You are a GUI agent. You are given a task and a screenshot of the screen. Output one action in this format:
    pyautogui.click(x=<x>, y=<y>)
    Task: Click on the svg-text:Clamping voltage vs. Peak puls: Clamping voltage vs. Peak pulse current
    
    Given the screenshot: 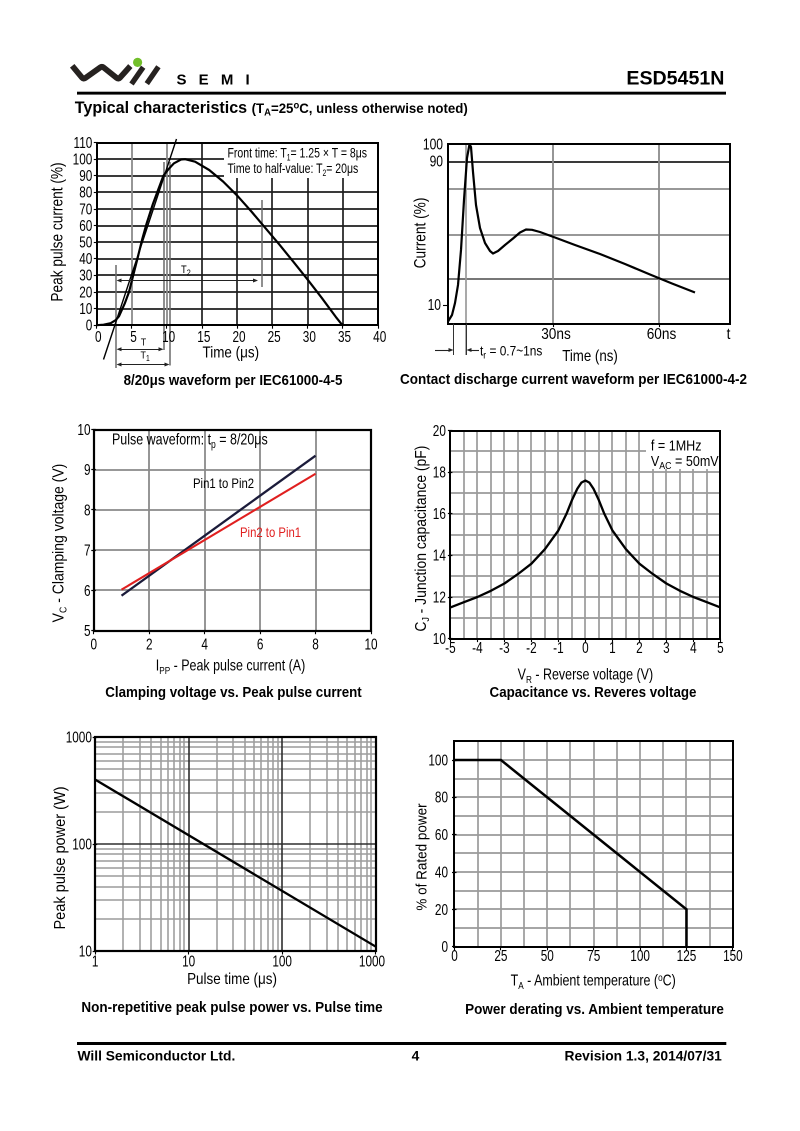 What is the action you would take?
    pyautogui.click(x=233, y=692)
    